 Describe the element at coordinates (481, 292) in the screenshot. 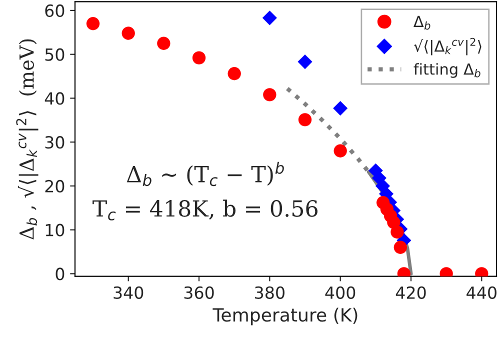

I see `x-tick-label: 440` at that location.